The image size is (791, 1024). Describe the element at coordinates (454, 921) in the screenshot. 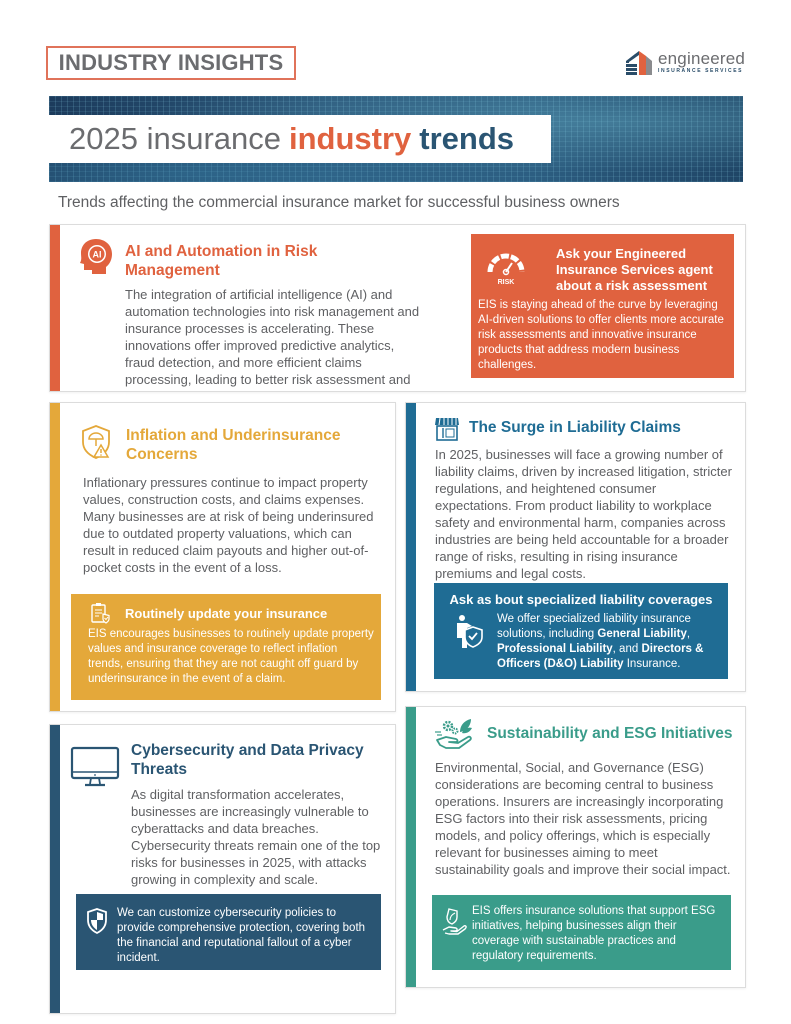

I see `hand-leaf-icon` at that location.